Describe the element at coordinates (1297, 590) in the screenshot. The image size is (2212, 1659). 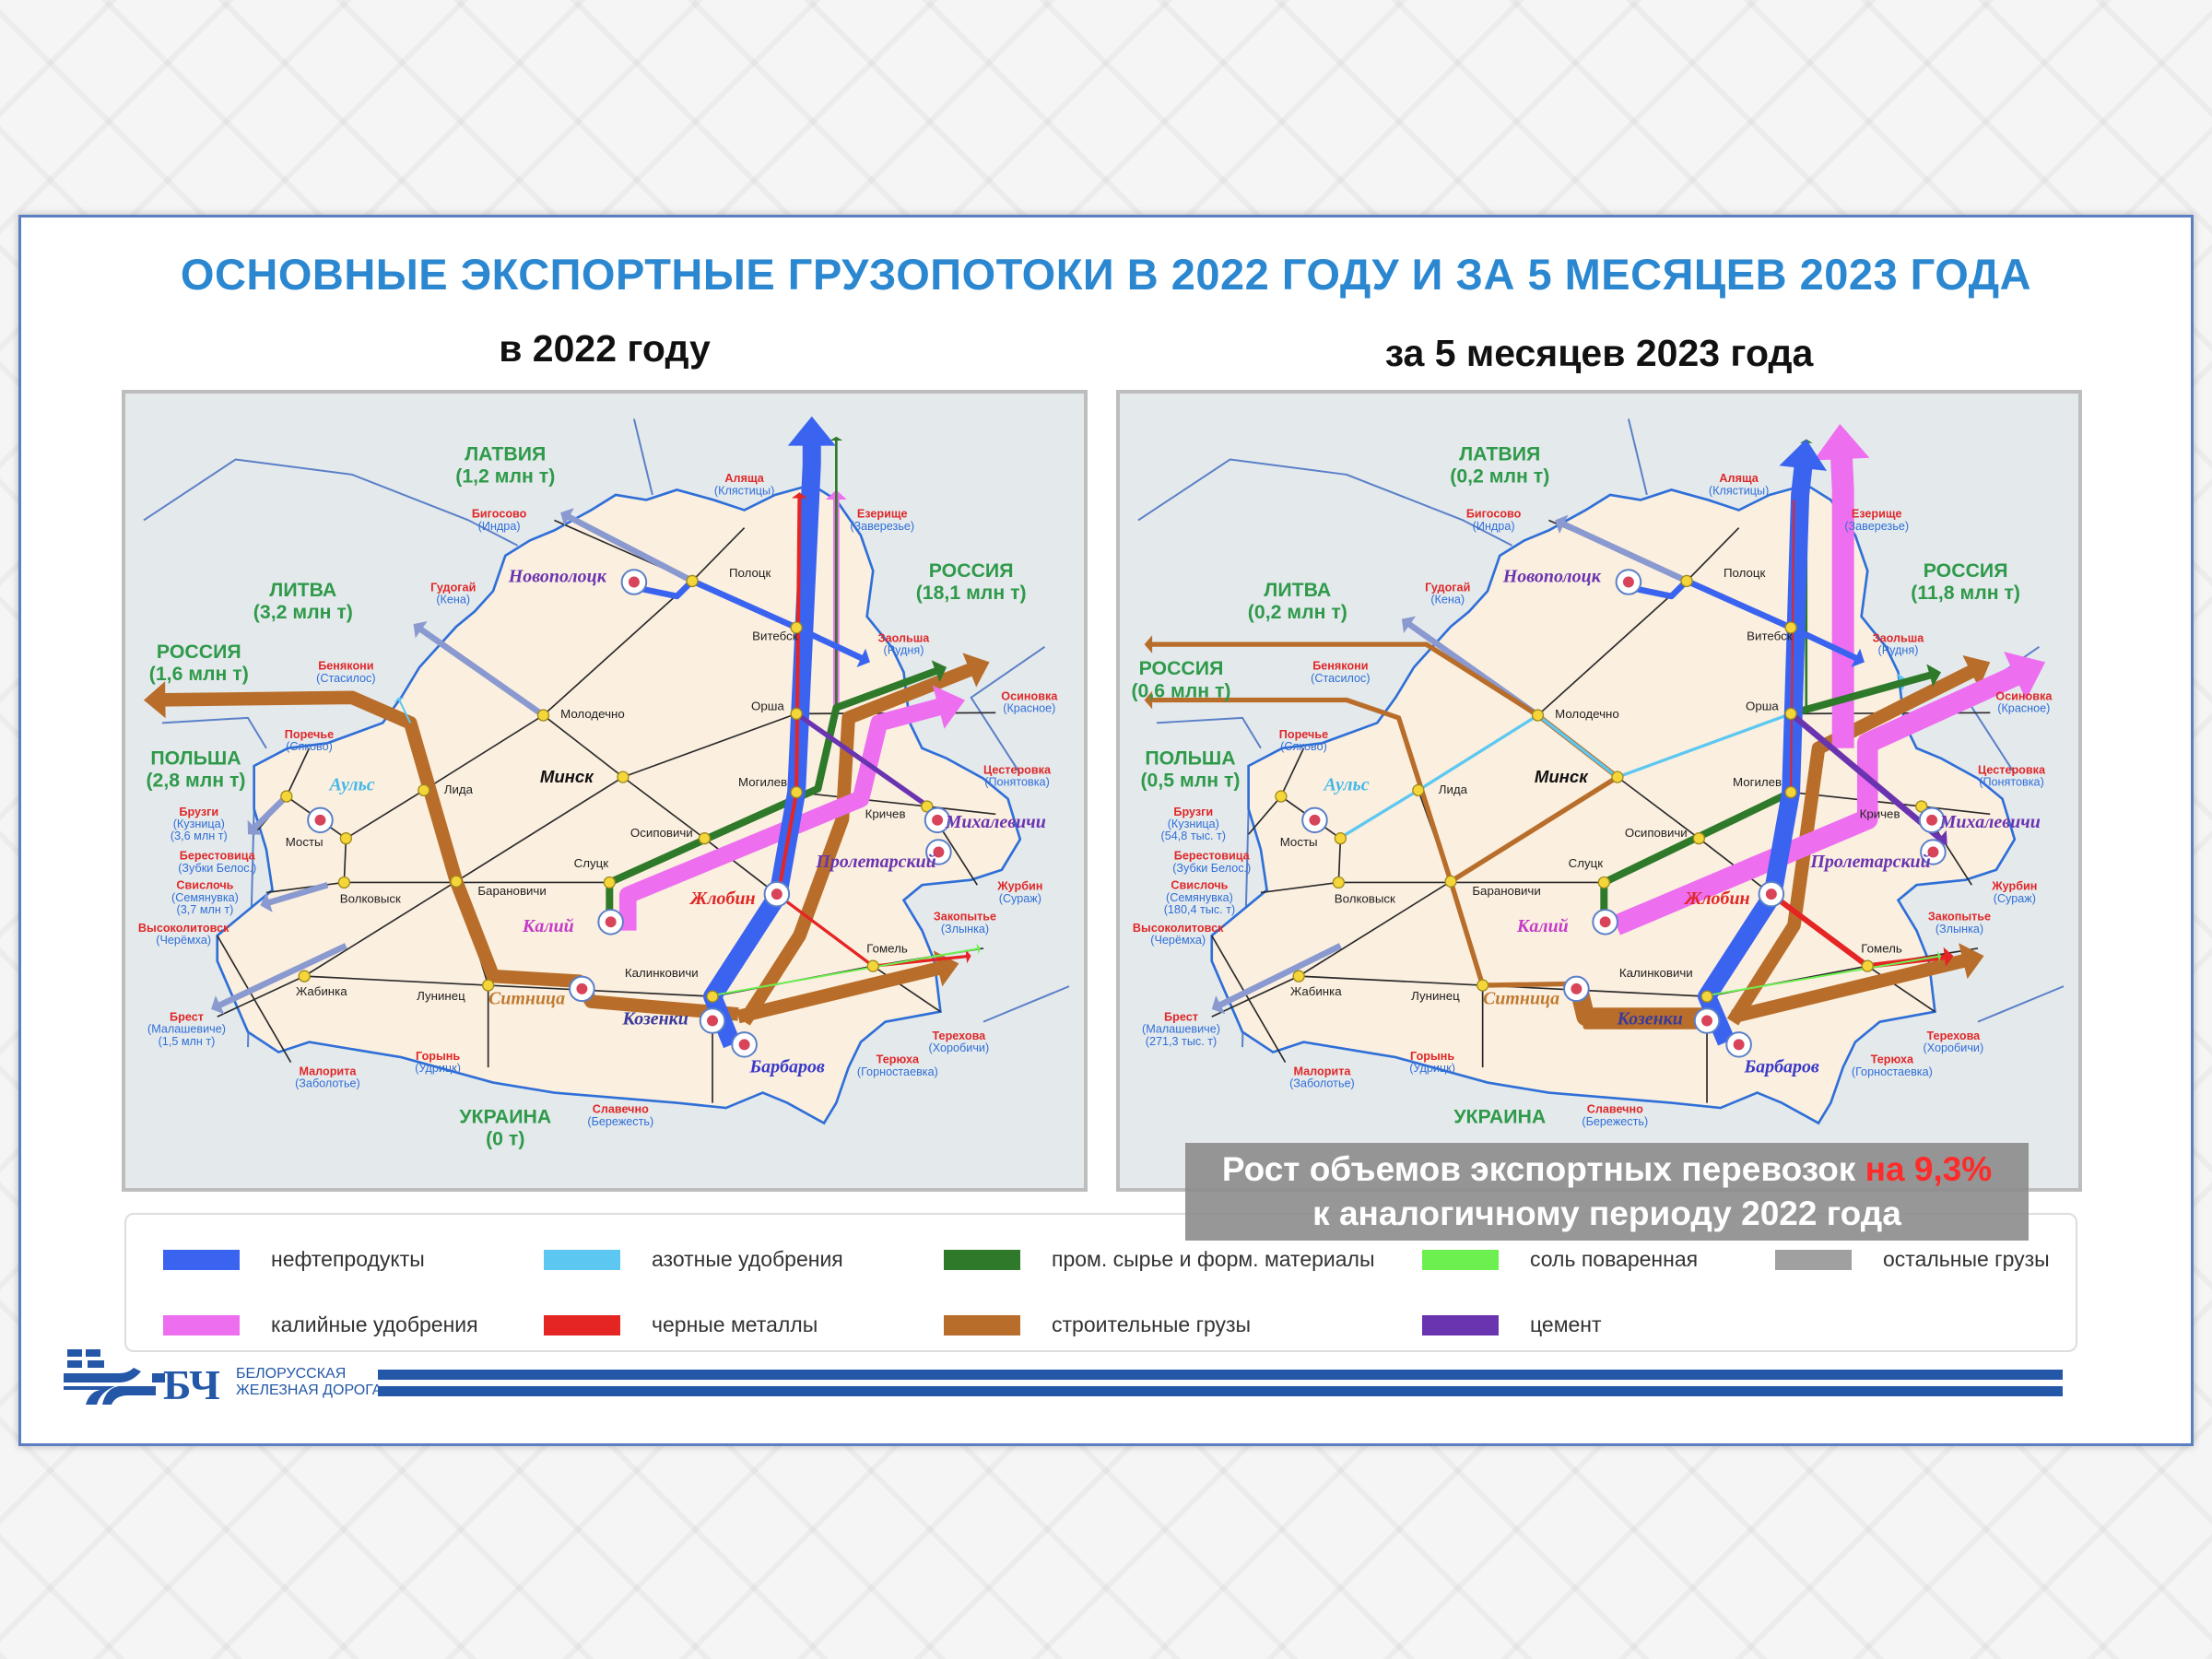
I see `country-name: ЛИТВА` at that location.